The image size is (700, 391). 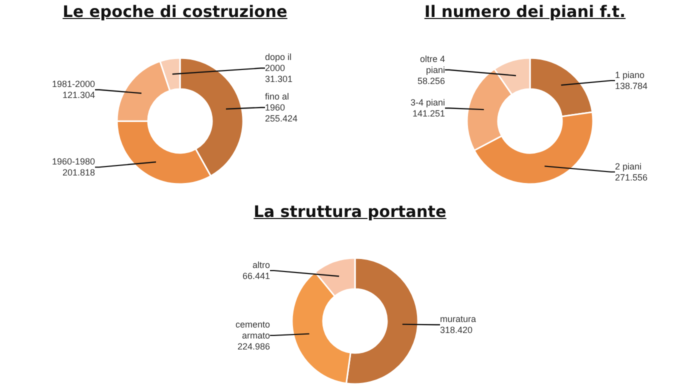 I want to click on slice-label: oltre 4 piani, so click(x=432, y=64).